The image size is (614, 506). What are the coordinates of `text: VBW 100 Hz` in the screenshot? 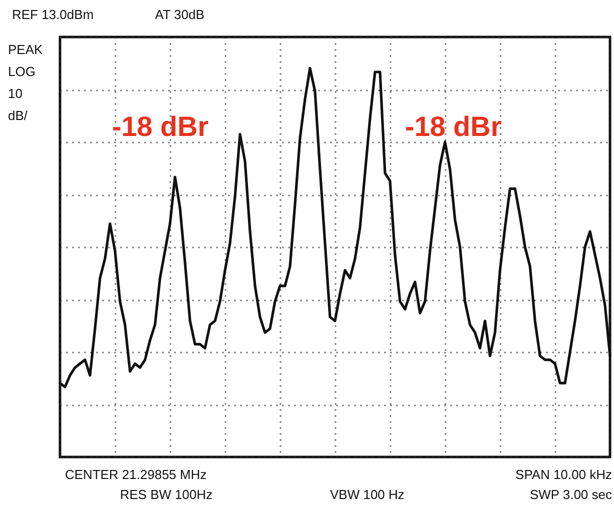 It's located at (367, 494).